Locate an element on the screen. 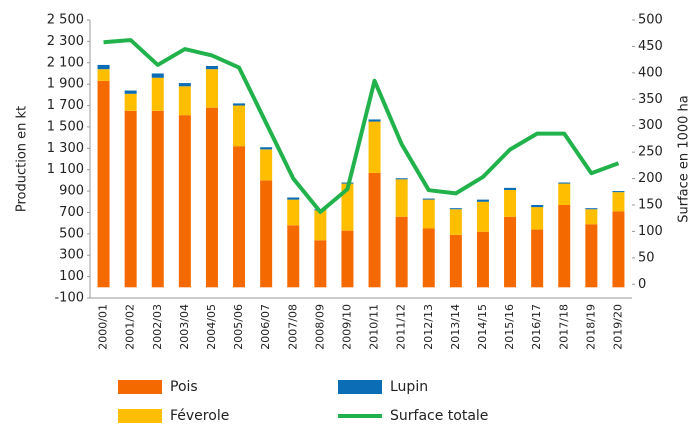 This screenshot has width=699, height=425. legend-label: Pois is located at coordinates (184, 387).